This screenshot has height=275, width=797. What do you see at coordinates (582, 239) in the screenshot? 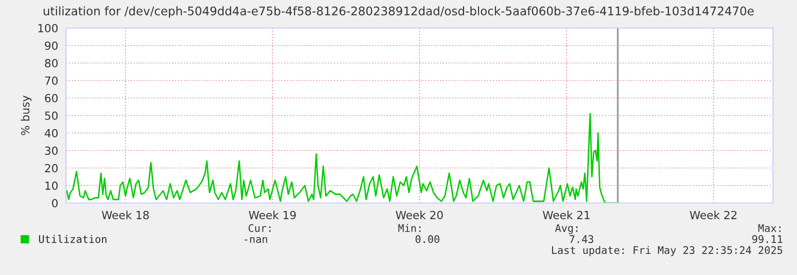
I see `text: 7.43` at bounding box center [582, 239].